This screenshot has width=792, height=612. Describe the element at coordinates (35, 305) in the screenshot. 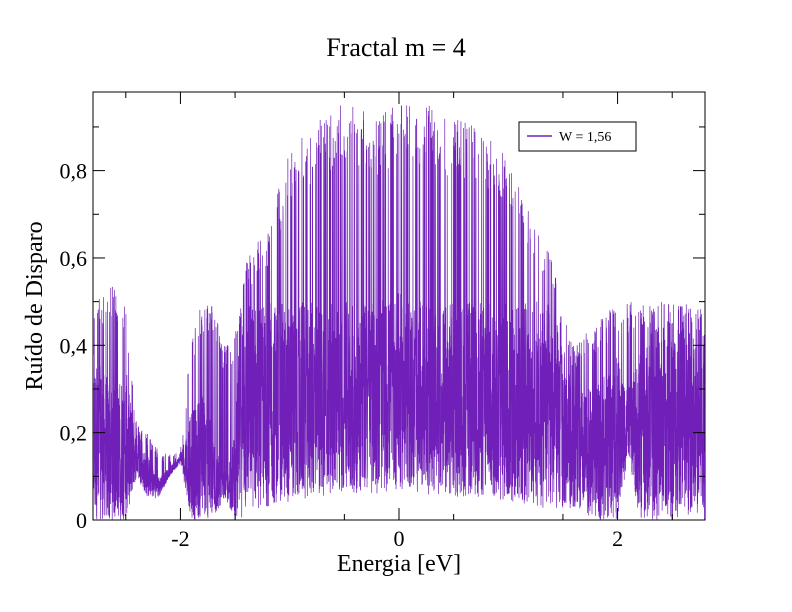

I see `y-axis-label: Ruído de Disparo` at that location.